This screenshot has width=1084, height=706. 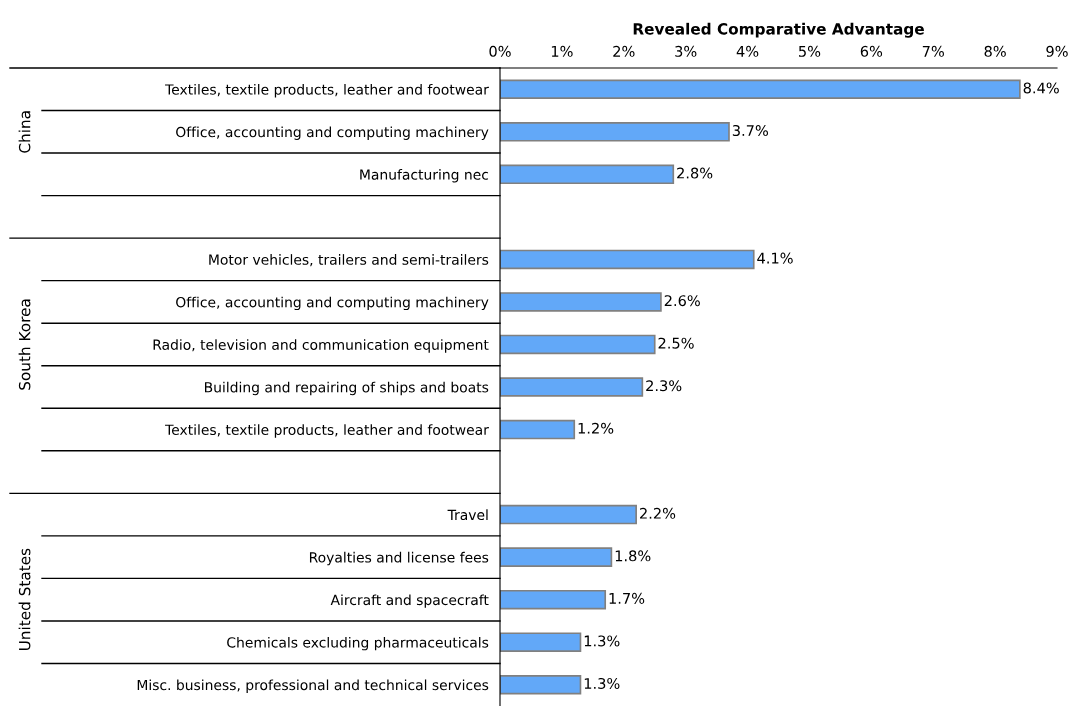 I want to click on data-label: 2.5%, so click(x=676, y=343).